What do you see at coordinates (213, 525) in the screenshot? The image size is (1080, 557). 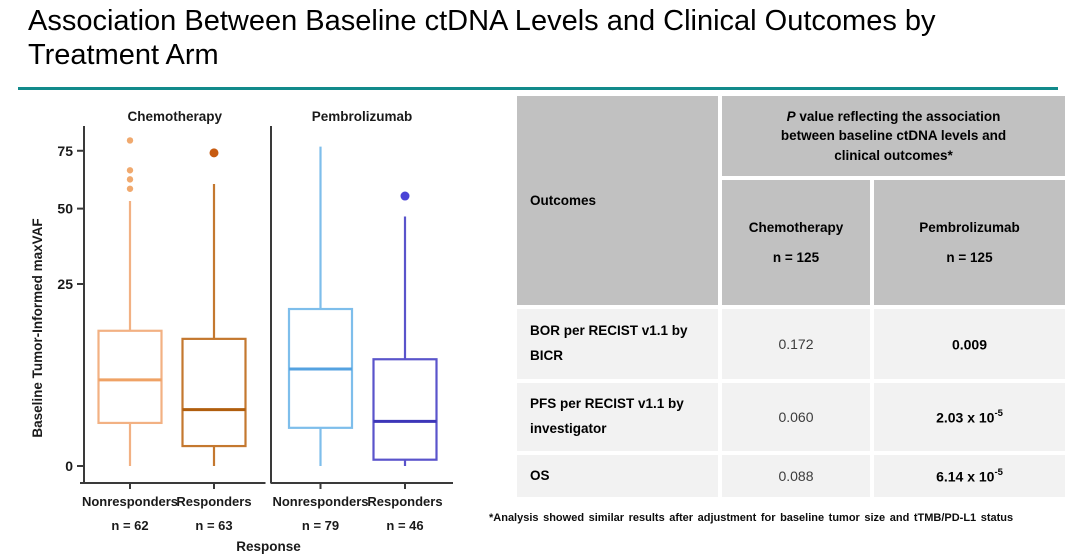 I see `group-n-label: n = 63` at bounding box center [213, 525].